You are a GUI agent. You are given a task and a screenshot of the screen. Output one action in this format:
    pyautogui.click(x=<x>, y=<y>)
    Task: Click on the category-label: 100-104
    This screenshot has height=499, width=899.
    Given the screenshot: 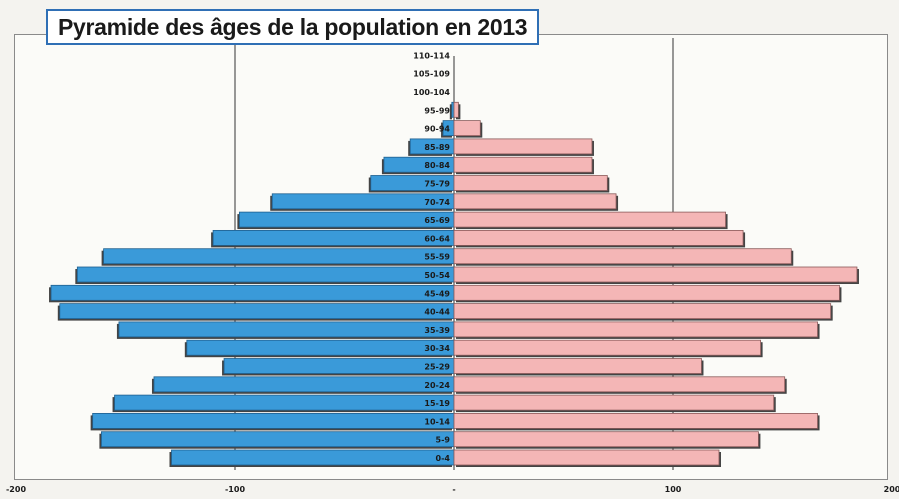 What is the action you would take?
    pyautogui.click(x=431, y=92)
    